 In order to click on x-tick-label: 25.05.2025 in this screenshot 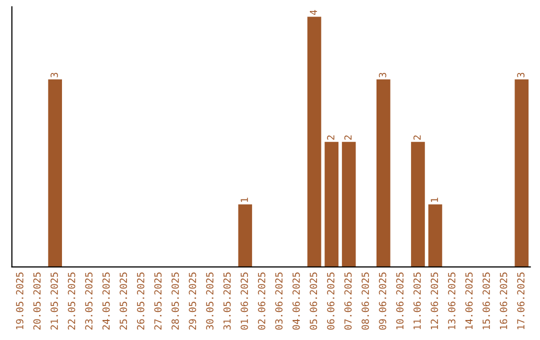, I will do `click(124, 301)`.